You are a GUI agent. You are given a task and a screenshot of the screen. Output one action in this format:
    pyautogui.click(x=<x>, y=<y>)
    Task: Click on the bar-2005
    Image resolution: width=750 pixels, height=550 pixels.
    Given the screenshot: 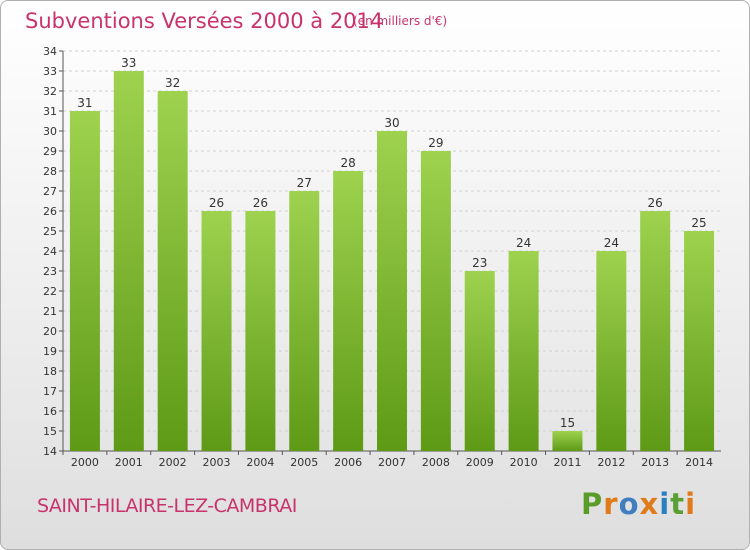 What is the action you would take?
    pyautogui.click(x=304, y=321)
    